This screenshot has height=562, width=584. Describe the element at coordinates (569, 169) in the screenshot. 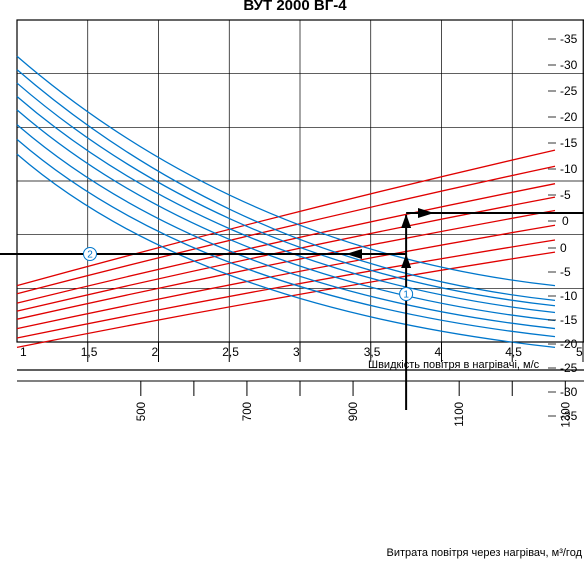

I see `series-label-red: -10` at that location.